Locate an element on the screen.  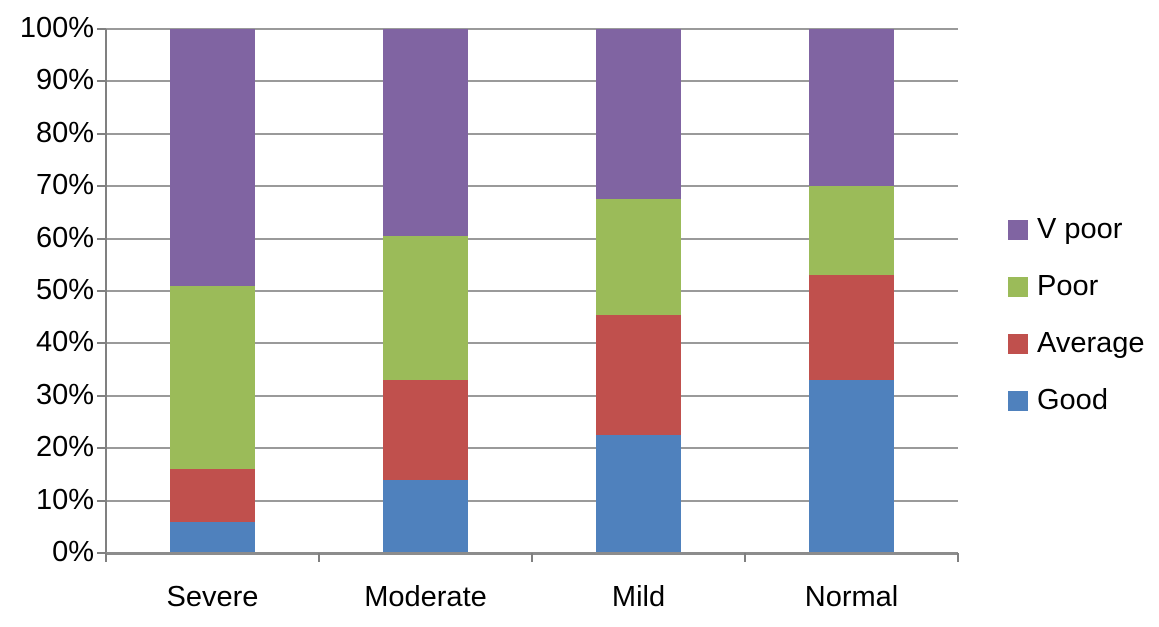
bar-segment-moderate-v-poor is located at coordinates (425, 132).